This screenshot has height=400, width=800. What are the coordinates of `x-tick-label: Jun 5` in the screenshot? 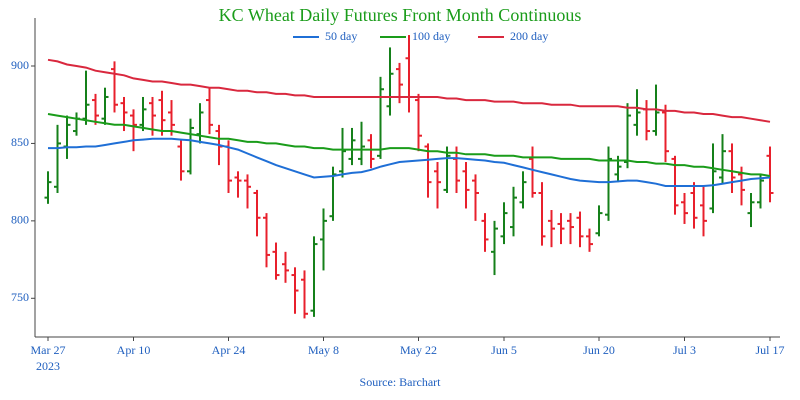 It's located at (504, 350).